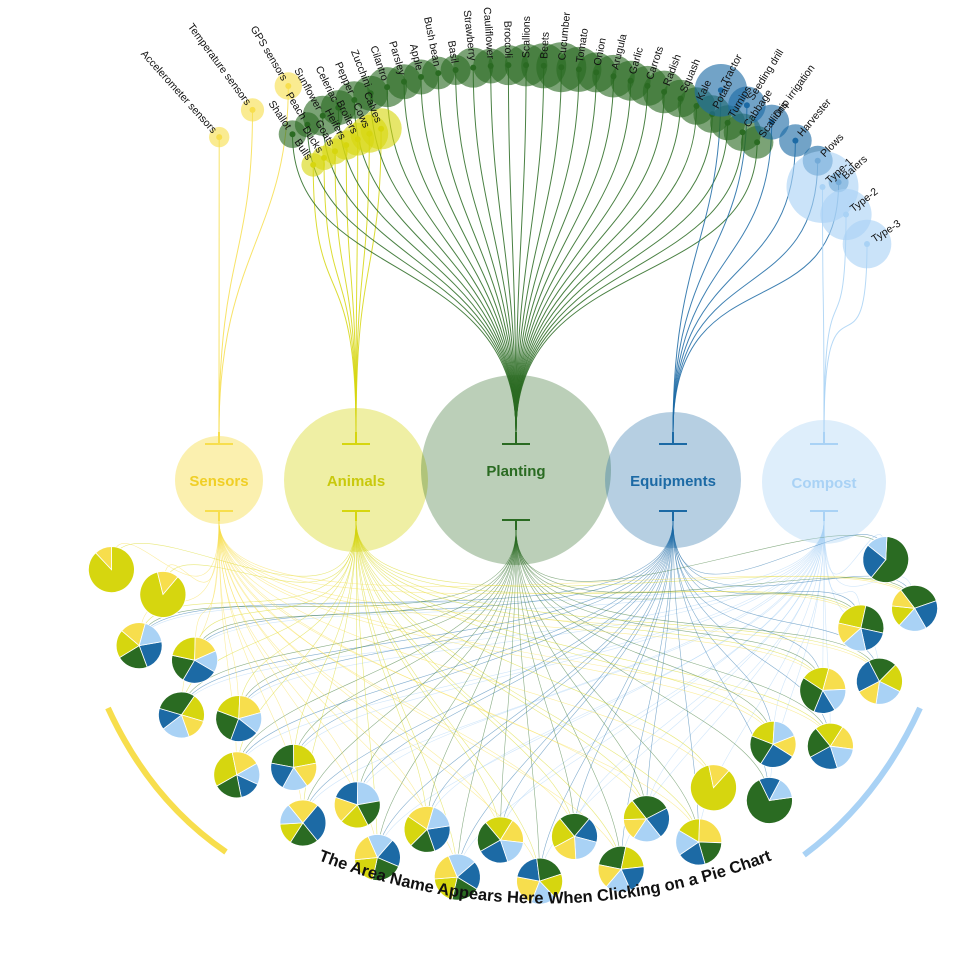 The height and width of the screenshot is (958, 965). Describe the element at coordinates (391, 675) in the screenshot. I see `pie-link-12-animals` at that location.